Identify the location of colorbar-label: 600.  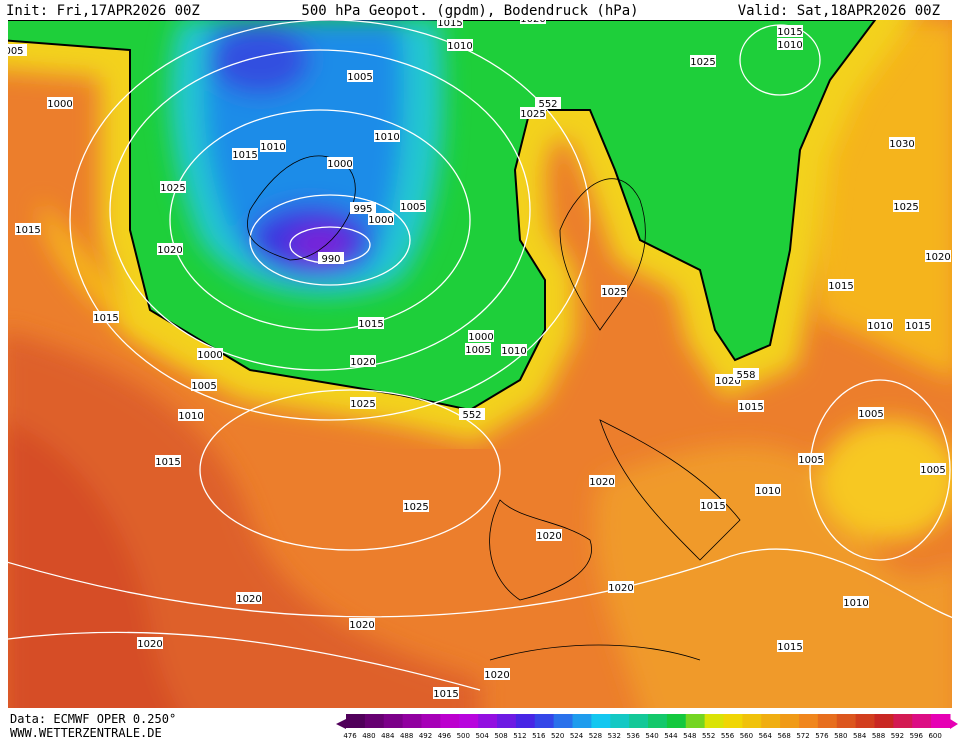
(934, 736).